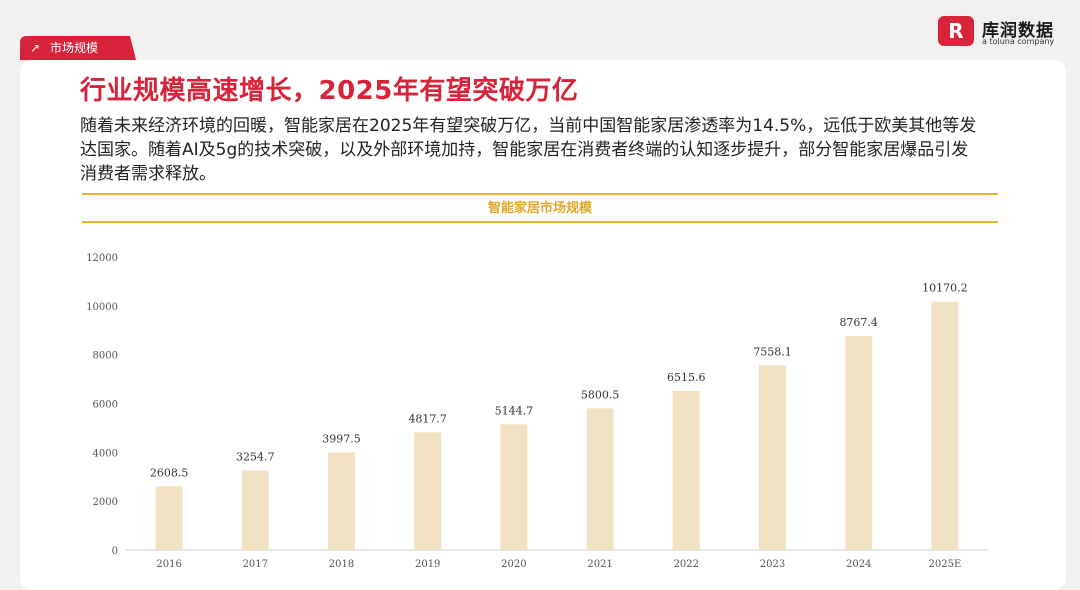 The width and height of the screenshot is (1080, 590). What do you see at coordinates (102, 307) in the screenshot?
I see `y-tick-label: 10000` at bounding box center [102, 307].